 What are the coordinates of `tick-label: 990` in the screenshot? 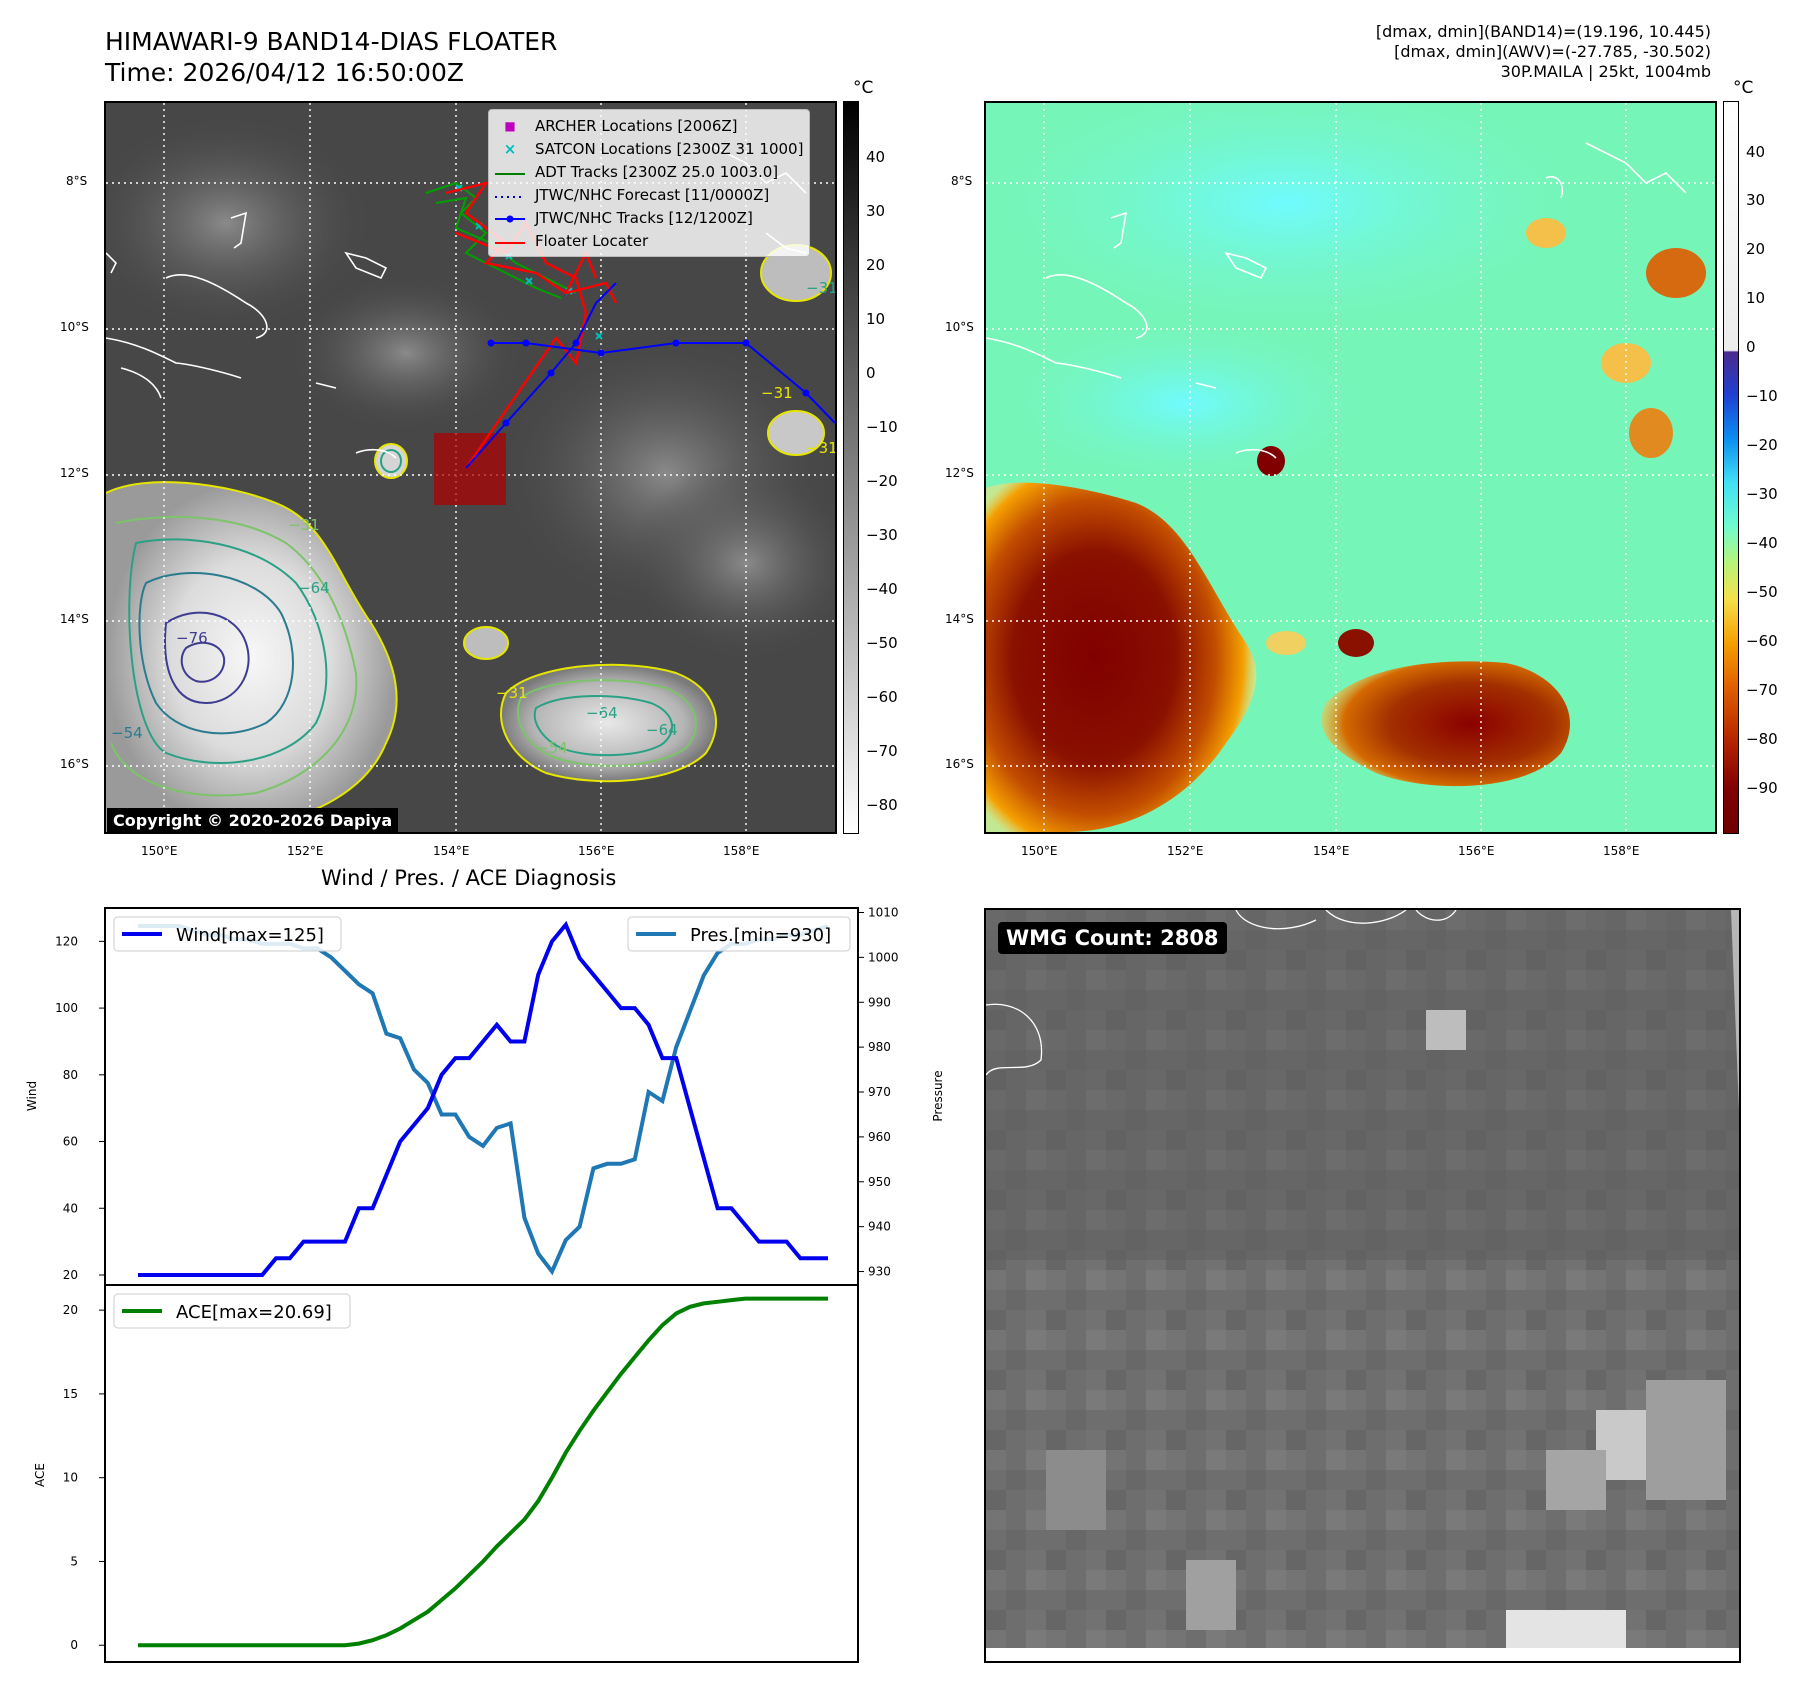 It's located at (879, 1002).